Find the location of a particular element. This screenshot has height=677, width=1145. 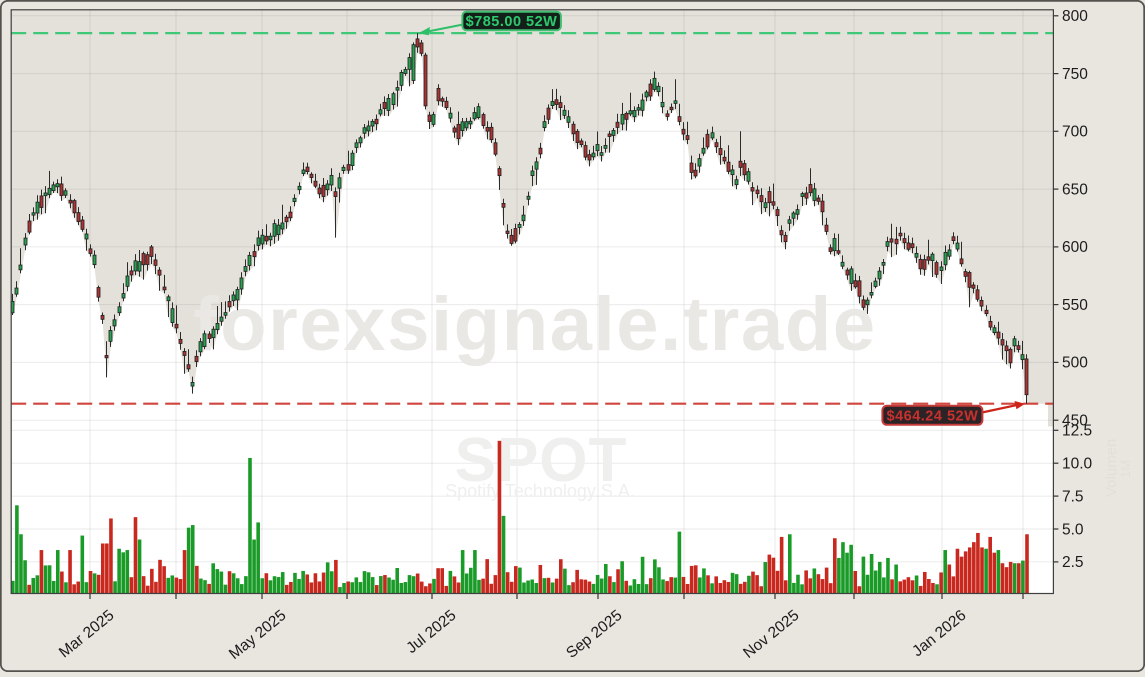

svg-text: 500 is located at coordinates (1075, 363).